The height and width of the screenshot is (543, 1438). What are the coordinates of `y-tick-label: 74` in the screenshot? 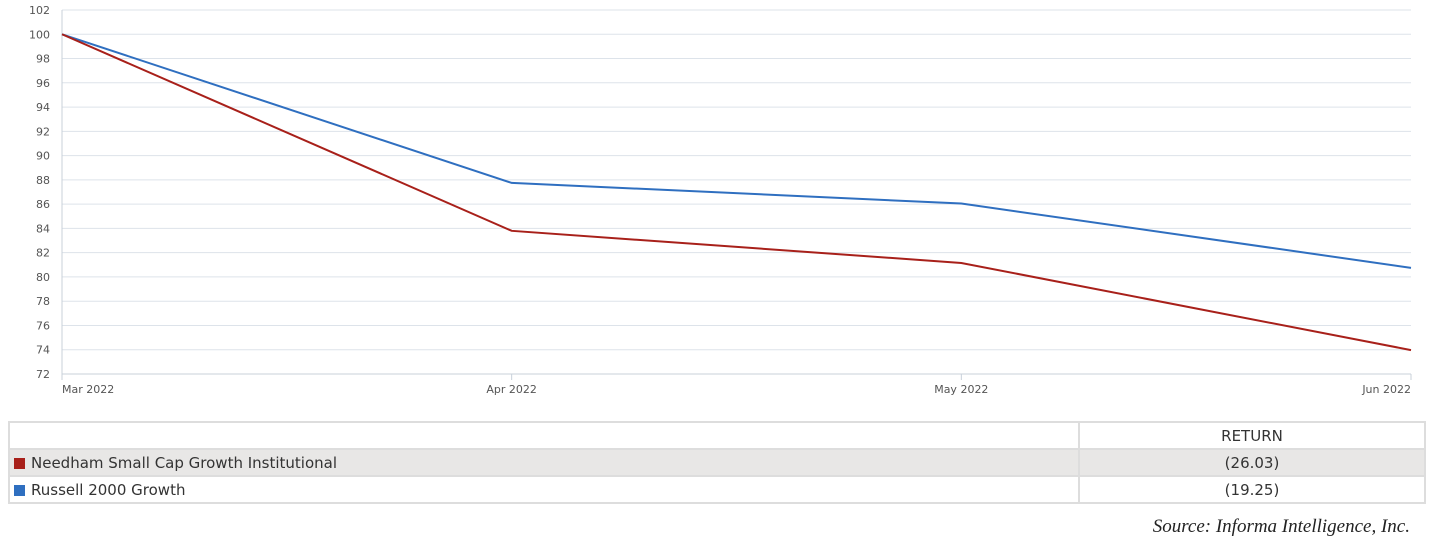 It's located at (43, 350).